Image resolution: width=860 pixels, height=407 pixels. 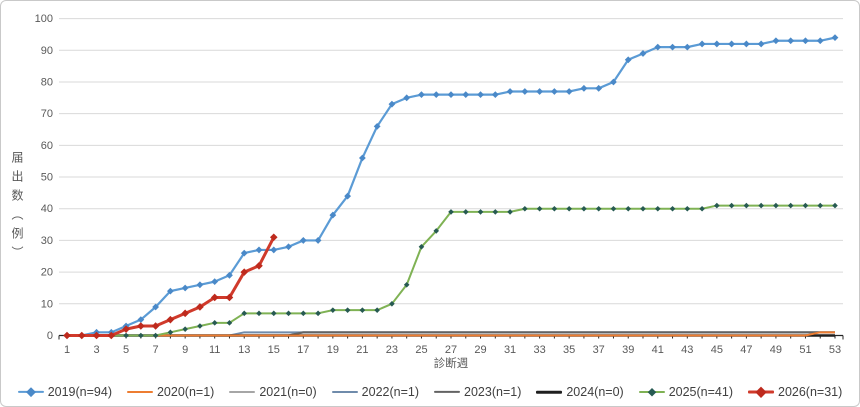 What do you see at coordinates (495, 95) in the screenshot?
I see `data-point-2019-w30` at bounding box center [495, 95].